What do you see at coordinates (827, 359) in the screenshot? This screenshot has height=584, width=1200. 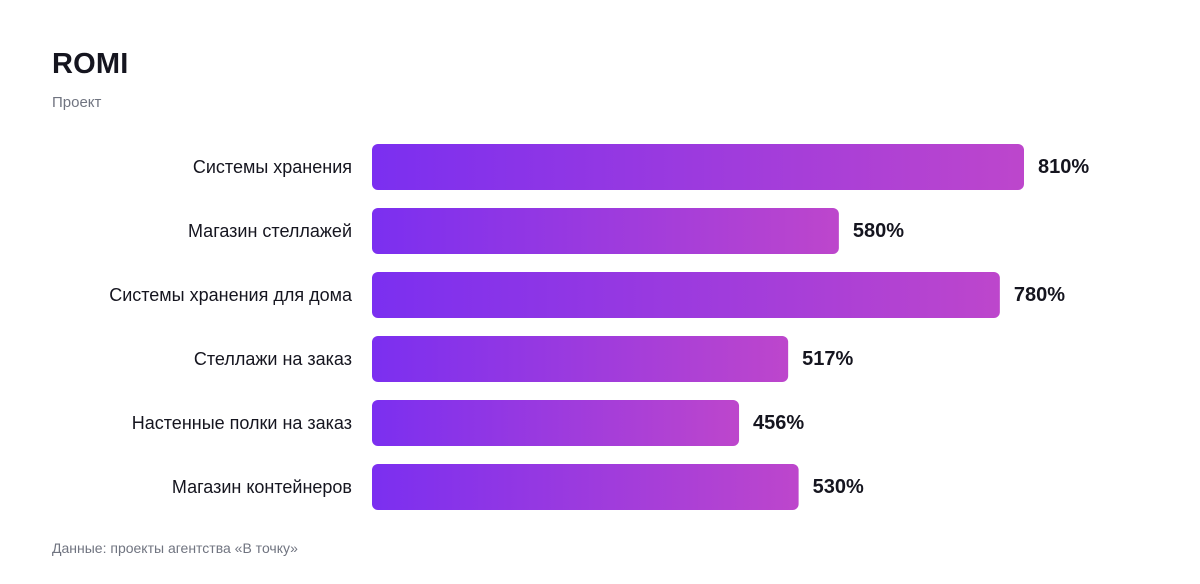 I see `value-label: 517%` at bounding box center [827, 359].